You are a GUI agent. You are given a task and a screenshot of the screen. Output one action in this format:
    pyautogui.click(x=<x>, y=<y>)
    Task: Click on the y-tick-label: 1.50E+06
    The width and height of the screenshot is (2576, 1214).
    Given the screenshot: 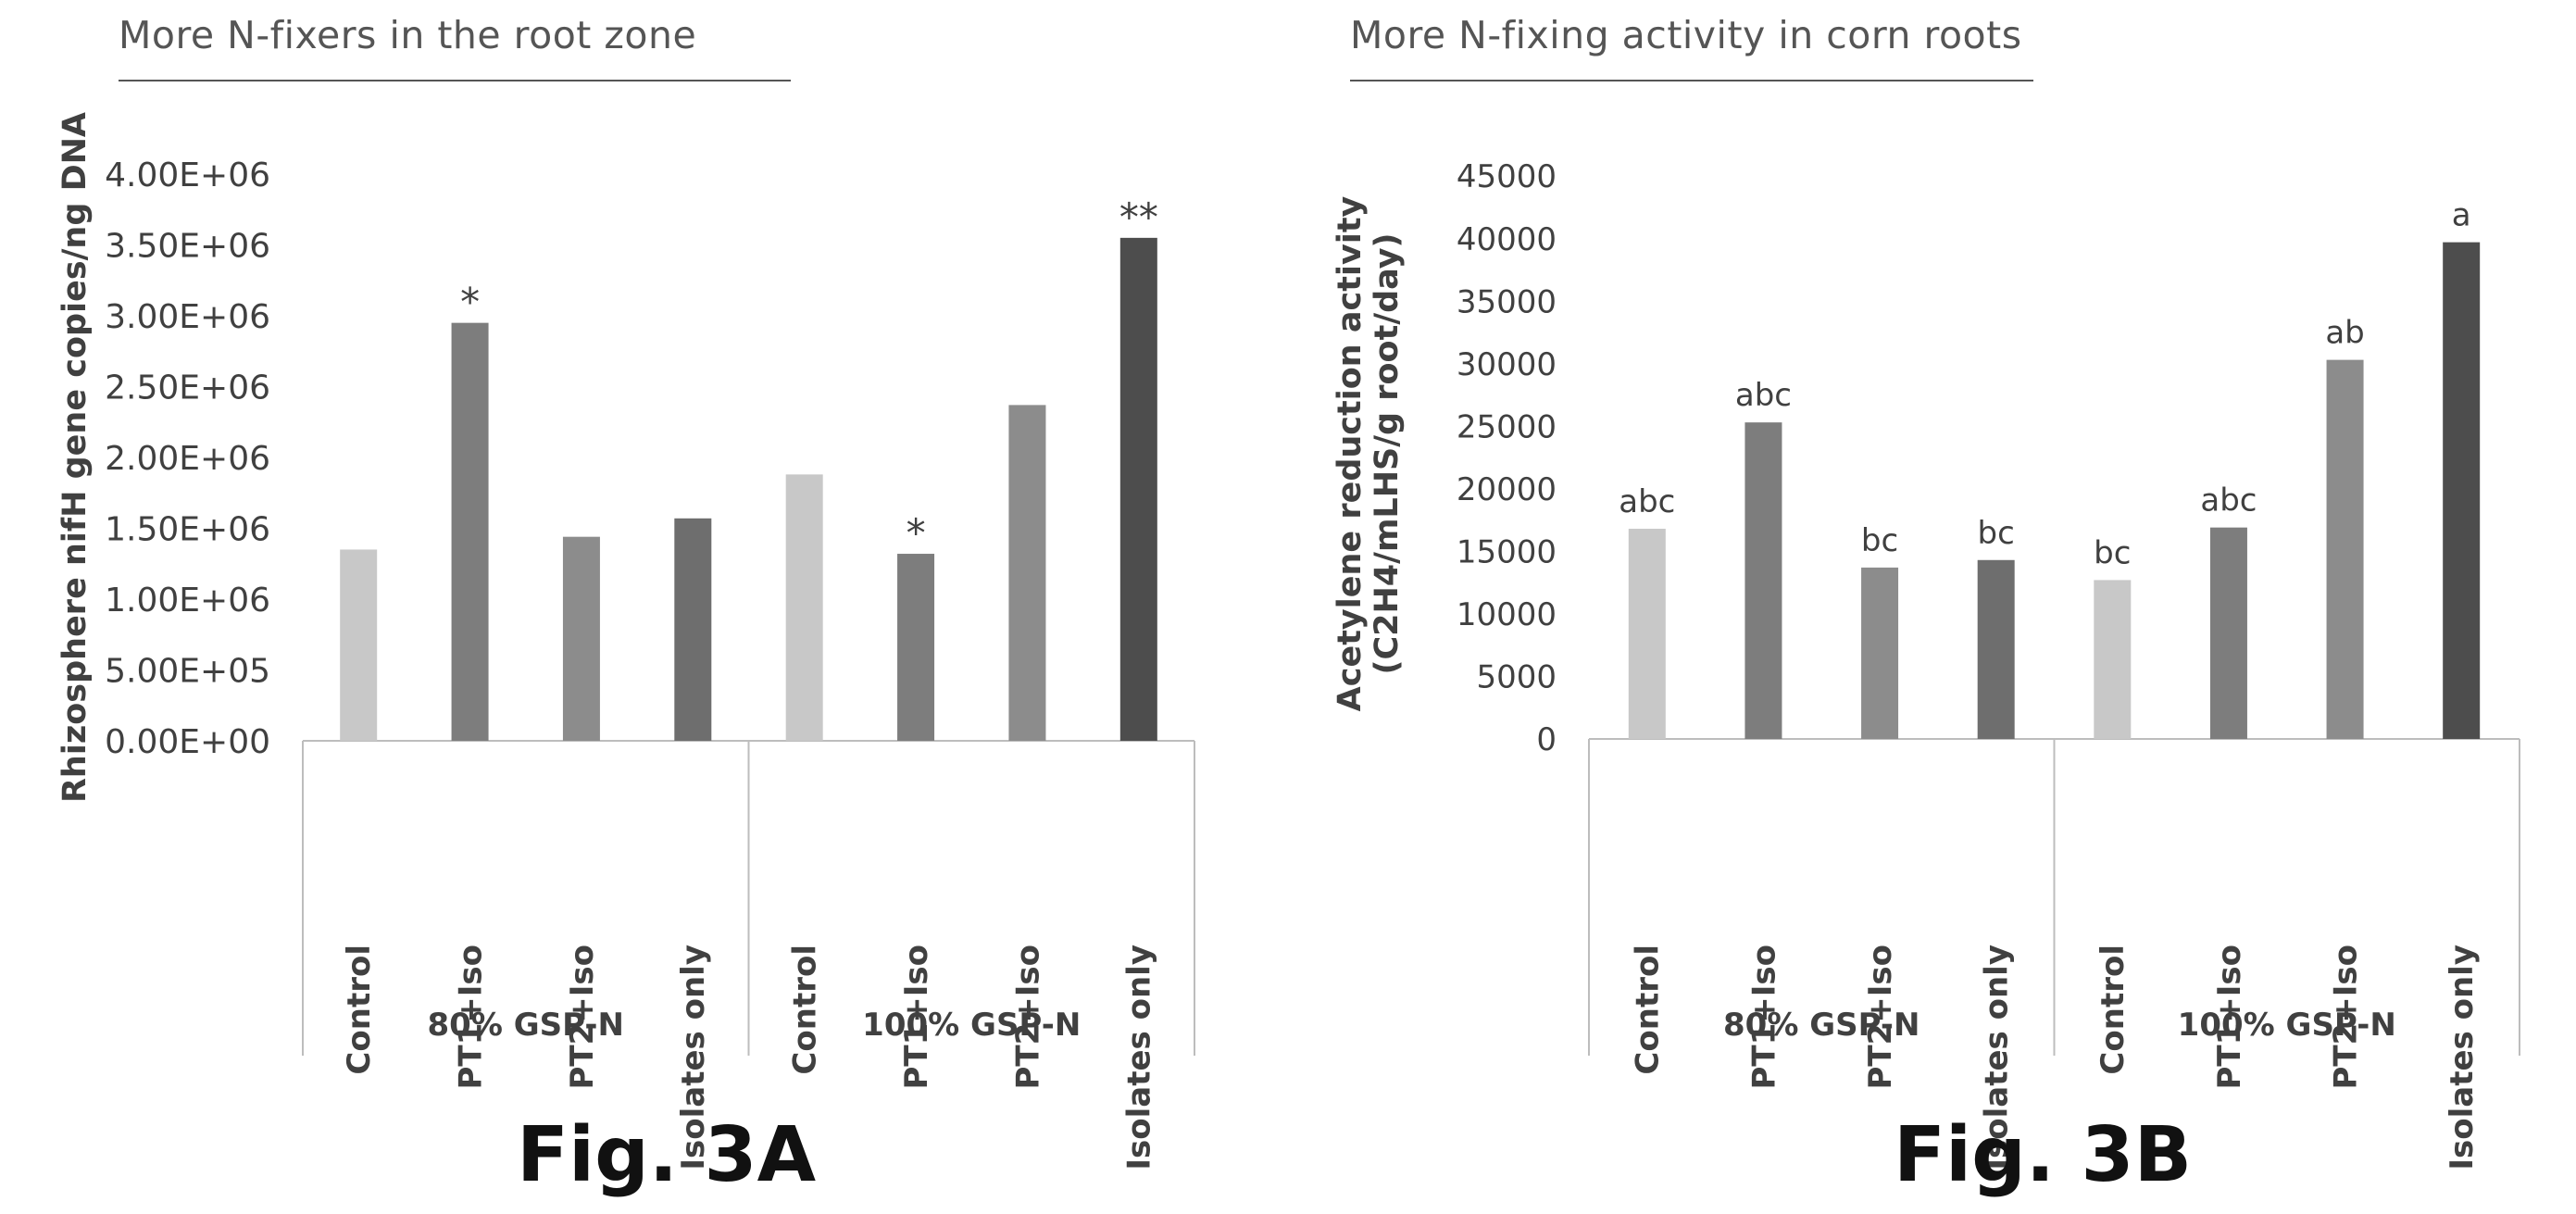 What is the action you would take?
    pyautogui.click(x=188, y=529)
    